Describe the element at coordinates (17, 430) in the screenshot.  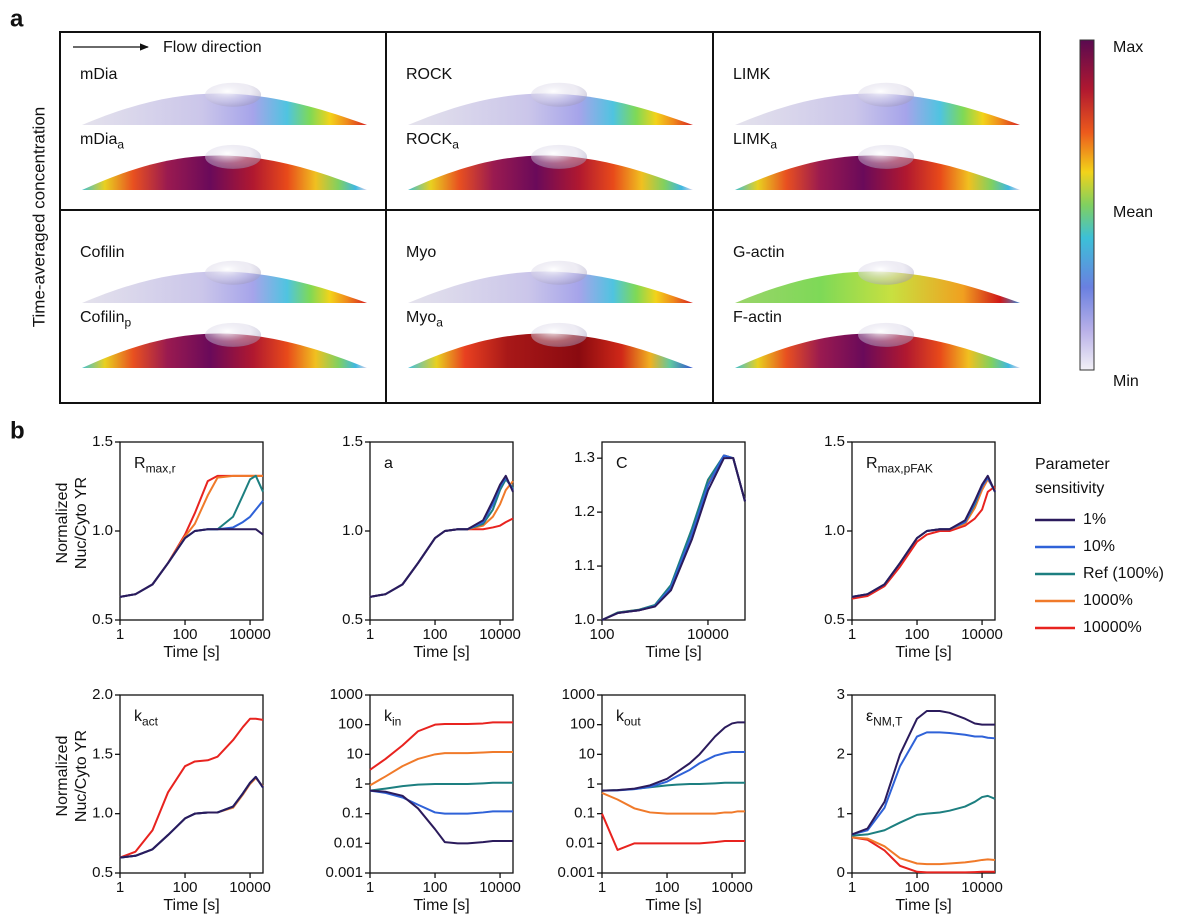
I see `panel-label: b` at that location.